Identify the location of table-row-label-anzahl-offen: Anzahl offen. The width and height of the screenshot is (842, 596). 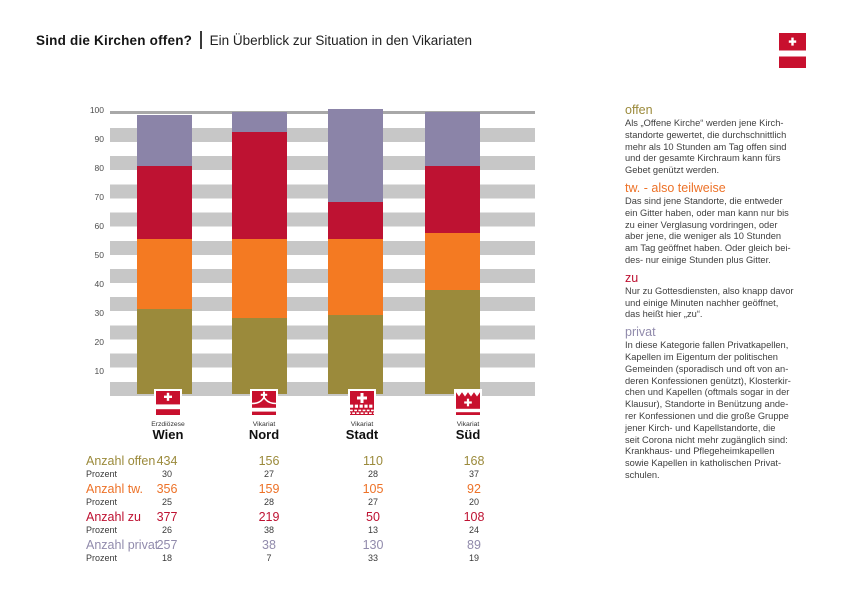
(121, 461).